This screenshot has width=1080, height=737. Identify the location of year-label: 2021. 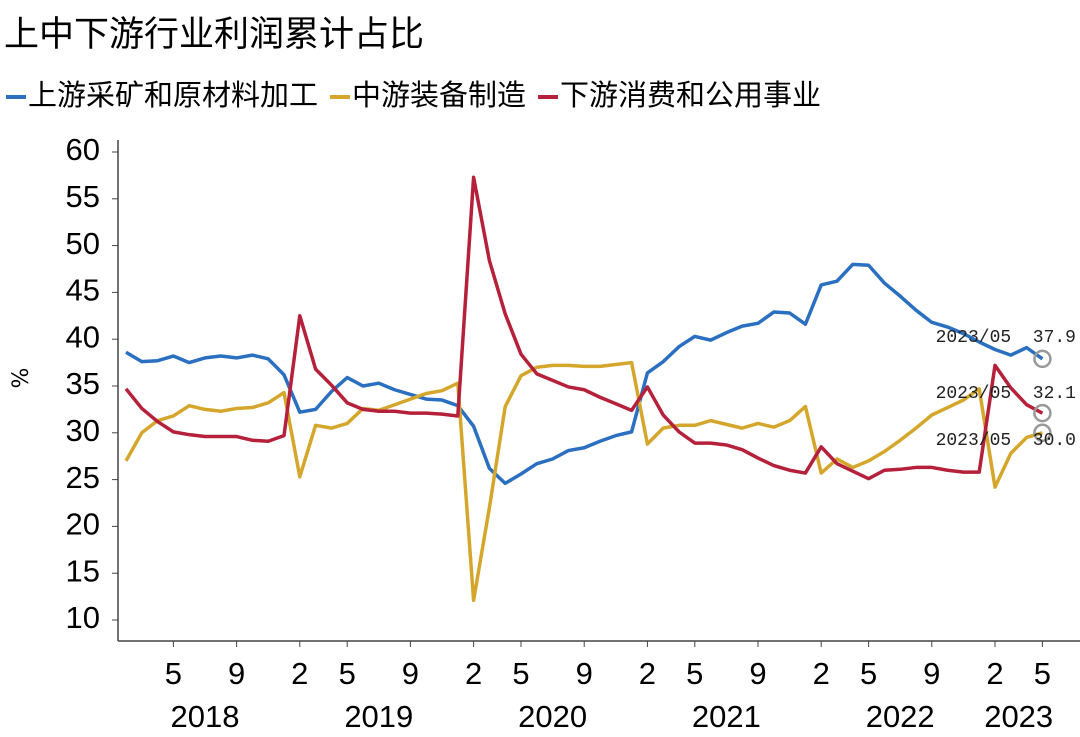
(726, 716).